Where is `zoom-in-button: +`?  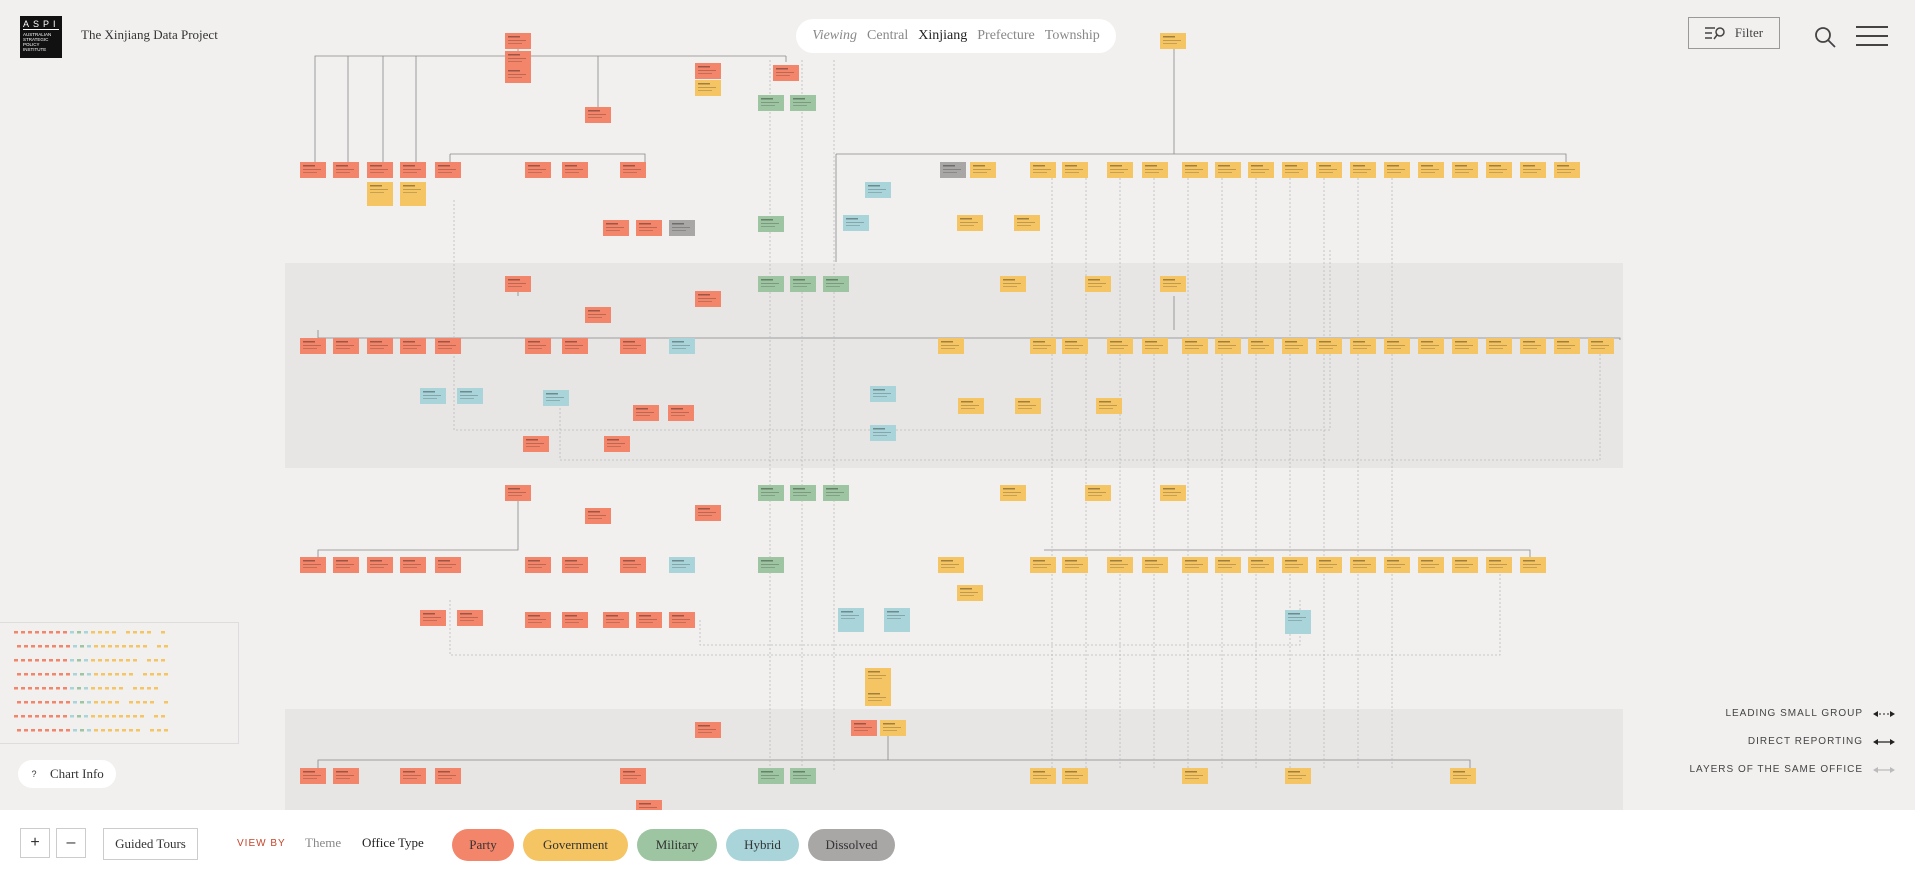 zoom-in-button: + is located at coordinates (35, 843).